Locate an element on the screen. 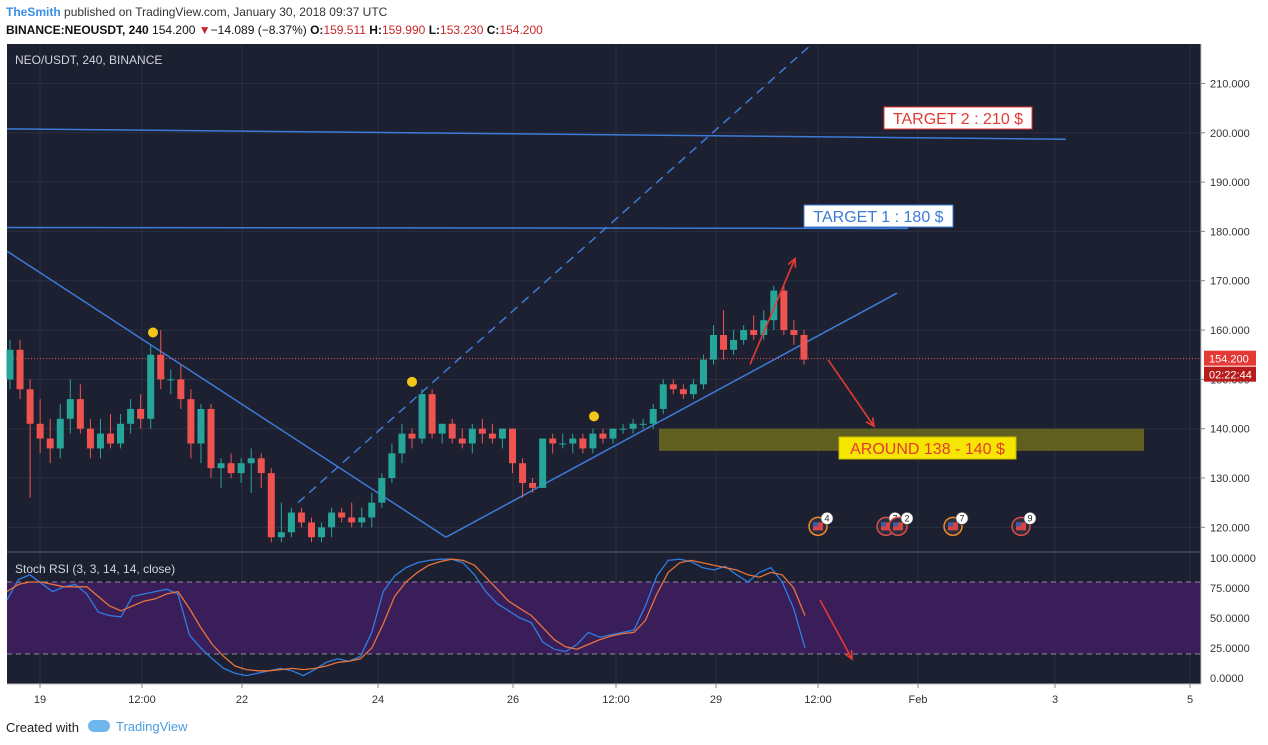 This screenshot has height=745, width=1268. tradingview-brand: TradingView is located at coordinates (152, 726).